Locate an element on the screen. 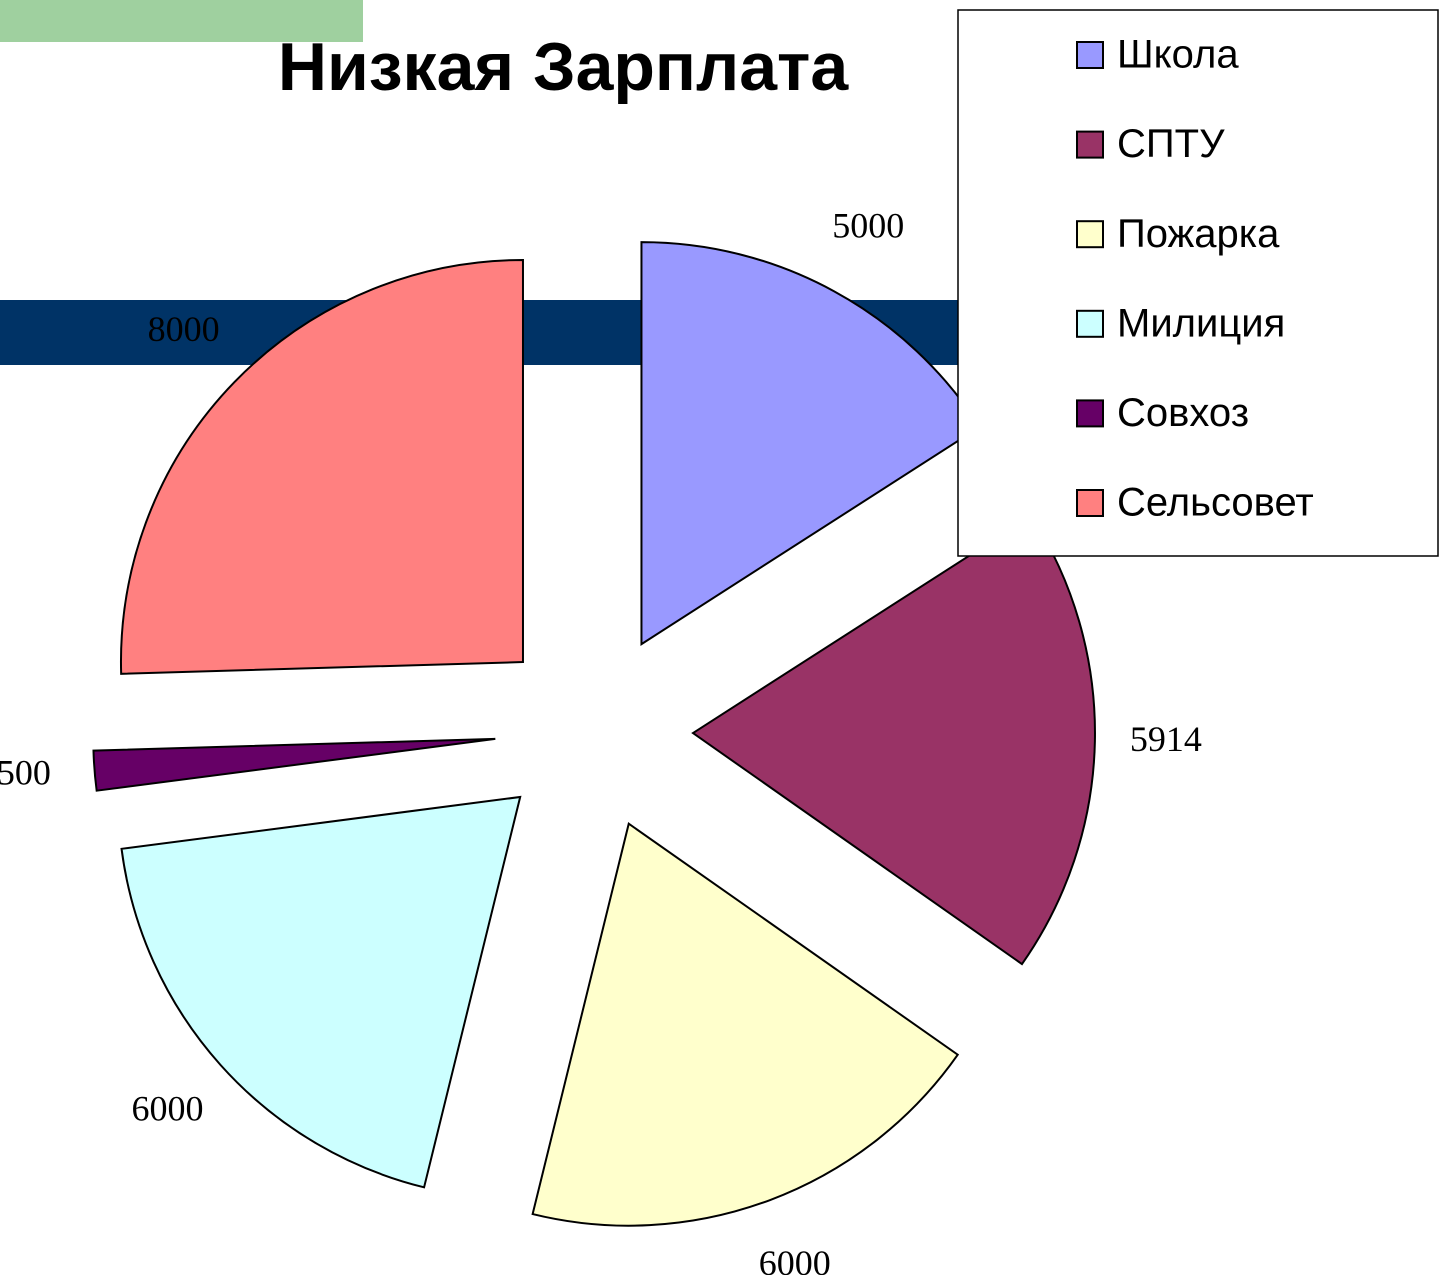 This screenshot has height=1275, width=1439. chart-title: Низкая Зарплата is located at coordinates (563, 67).